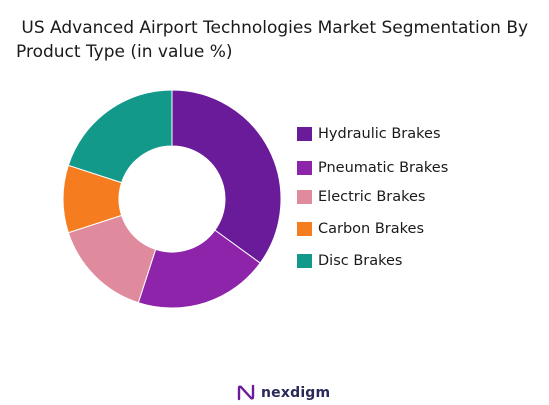 The image size is (549, 405). I want to click on legend-item-disc-brakes: Disc Brakes, so click(349, 261).